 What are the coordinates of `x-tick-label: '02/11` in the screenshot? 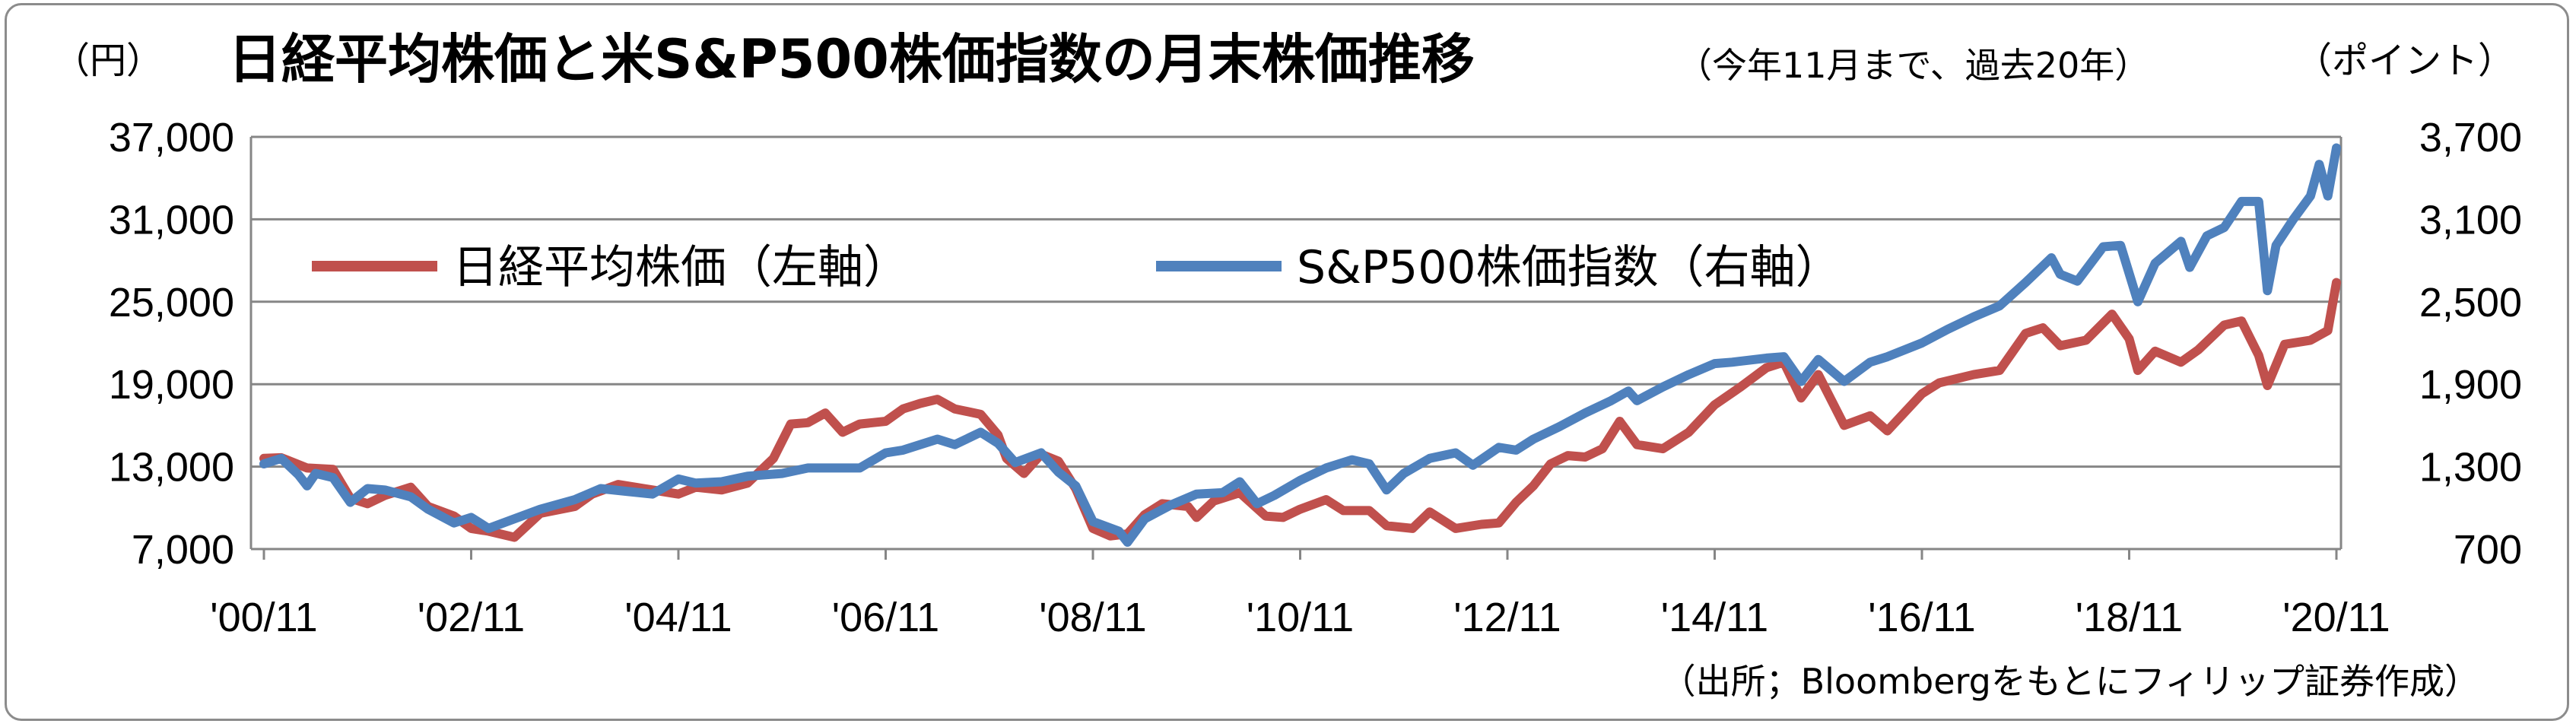 It's located at (471, 617).